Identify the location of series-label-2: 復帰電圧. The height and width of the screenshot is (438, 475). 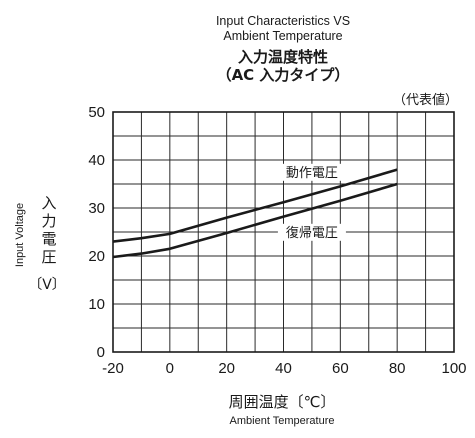
(312, 233).